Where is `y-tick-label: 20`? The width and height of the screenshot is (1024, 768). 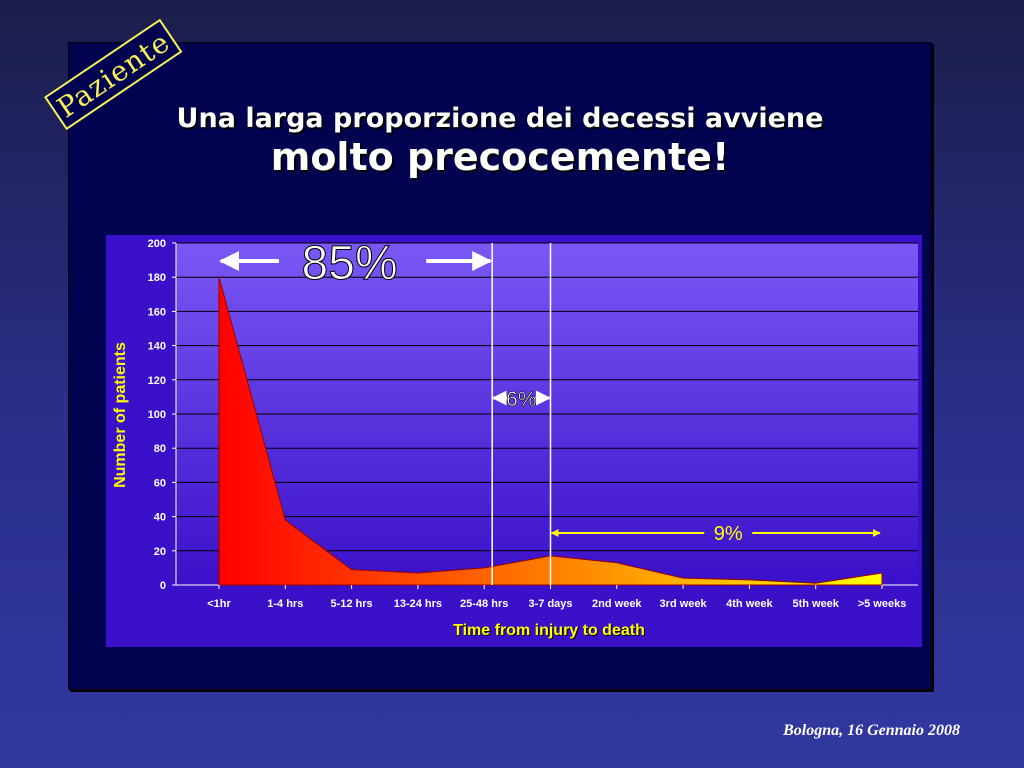 y-tick-label: 20 is located at coordinates (160, 552).